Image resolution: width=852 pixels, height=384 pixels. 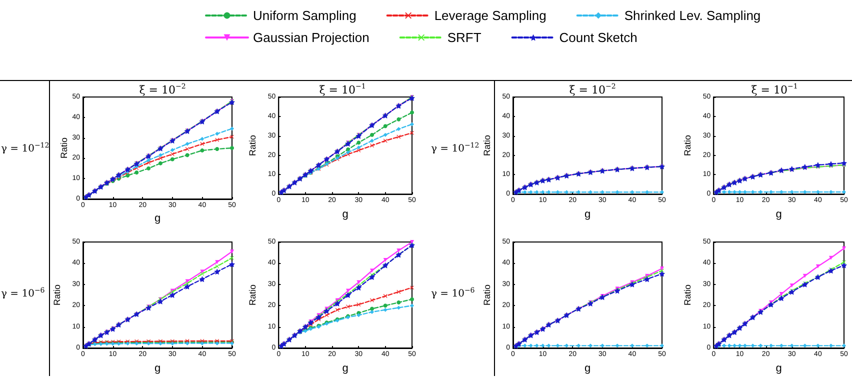 I want to click on legend-label: SRFT, so click(x=464, y=37).